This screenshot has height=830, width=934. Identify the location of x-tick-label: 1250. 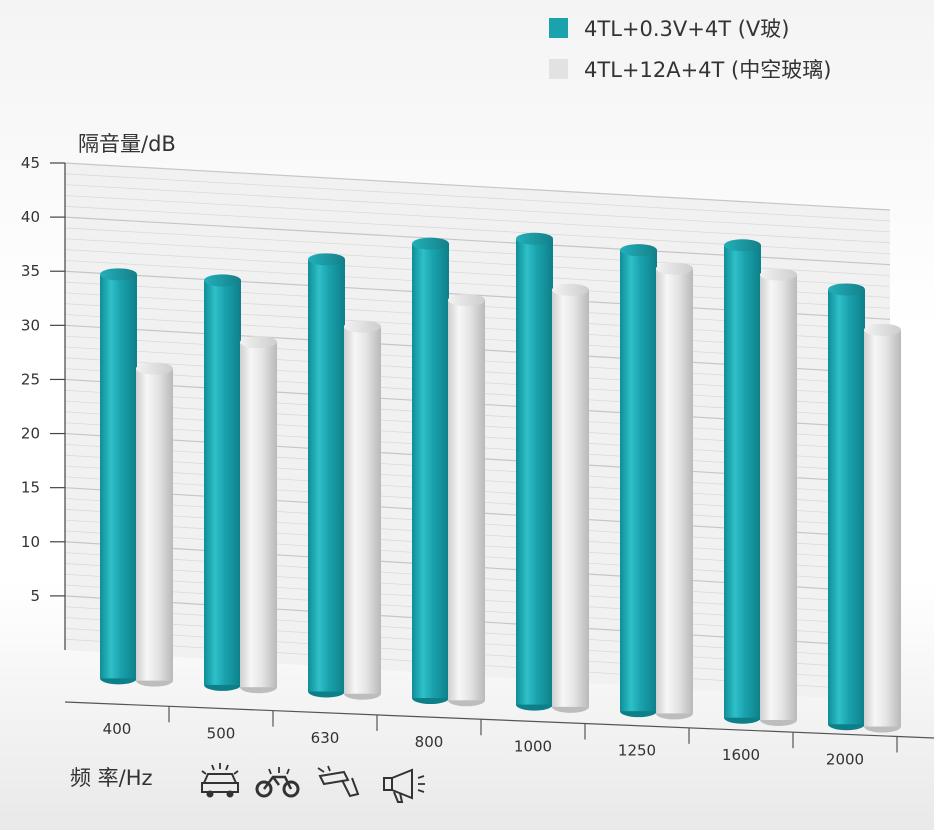
(637, 751).